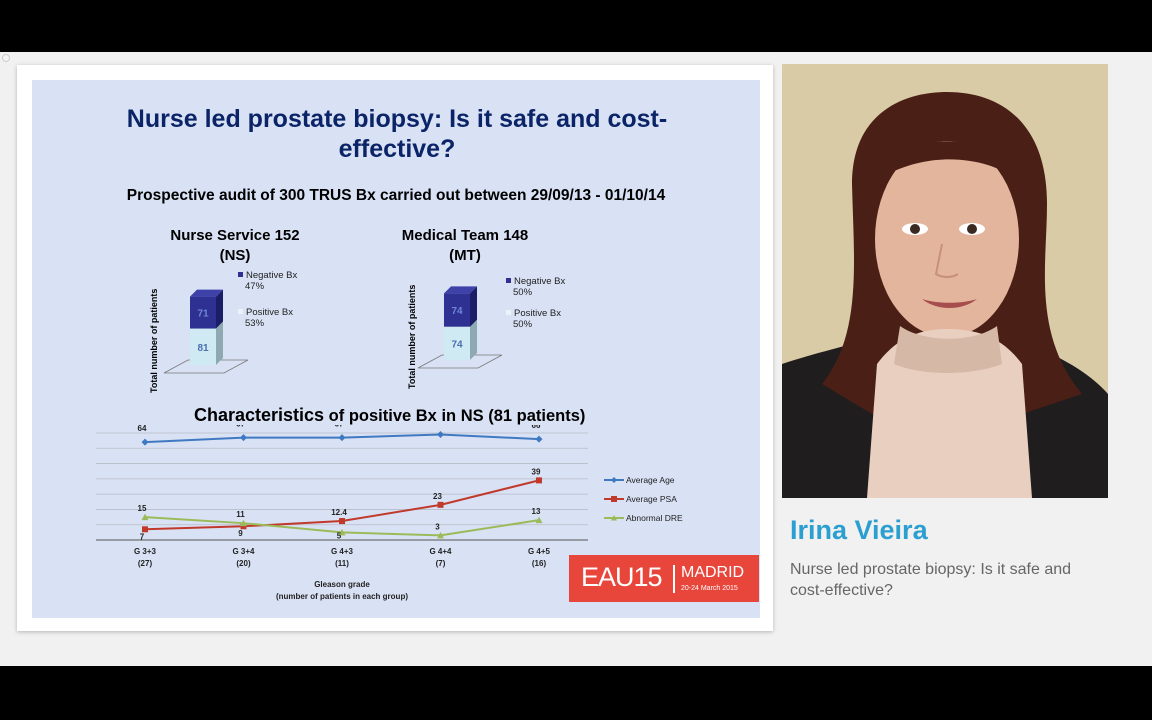 This screenshot has height=720, width=1152. Describe the element at coordinates (342, 596) in the screenshot. I see `x-axis-subtitle: (number of patients in each group)` at that location.